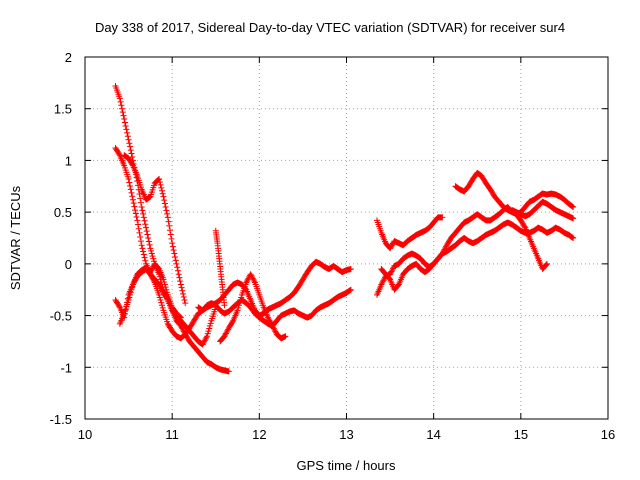  What do you see at coordinates (15, 237) in the screenshot?
I see `y-axis-label: SDTVAR / TECUs` at bounding box center [15, 237].